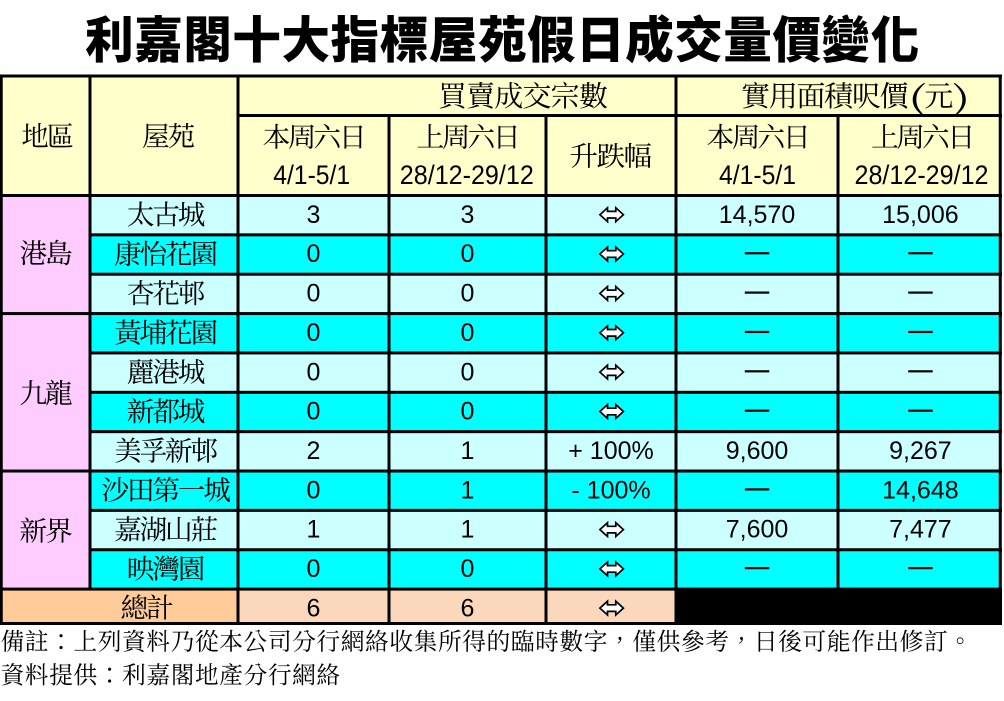 The height and width of the screenshot is (701, 1004). I want to click on svg-text: 9,267, so click(920, 451).